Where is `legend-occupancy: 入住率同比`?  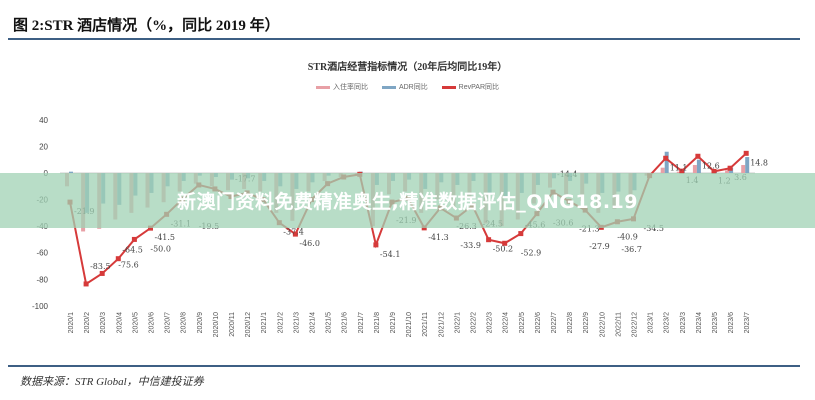 legend-occupancy: 入住率同比 is located at coordinates (341, 87).